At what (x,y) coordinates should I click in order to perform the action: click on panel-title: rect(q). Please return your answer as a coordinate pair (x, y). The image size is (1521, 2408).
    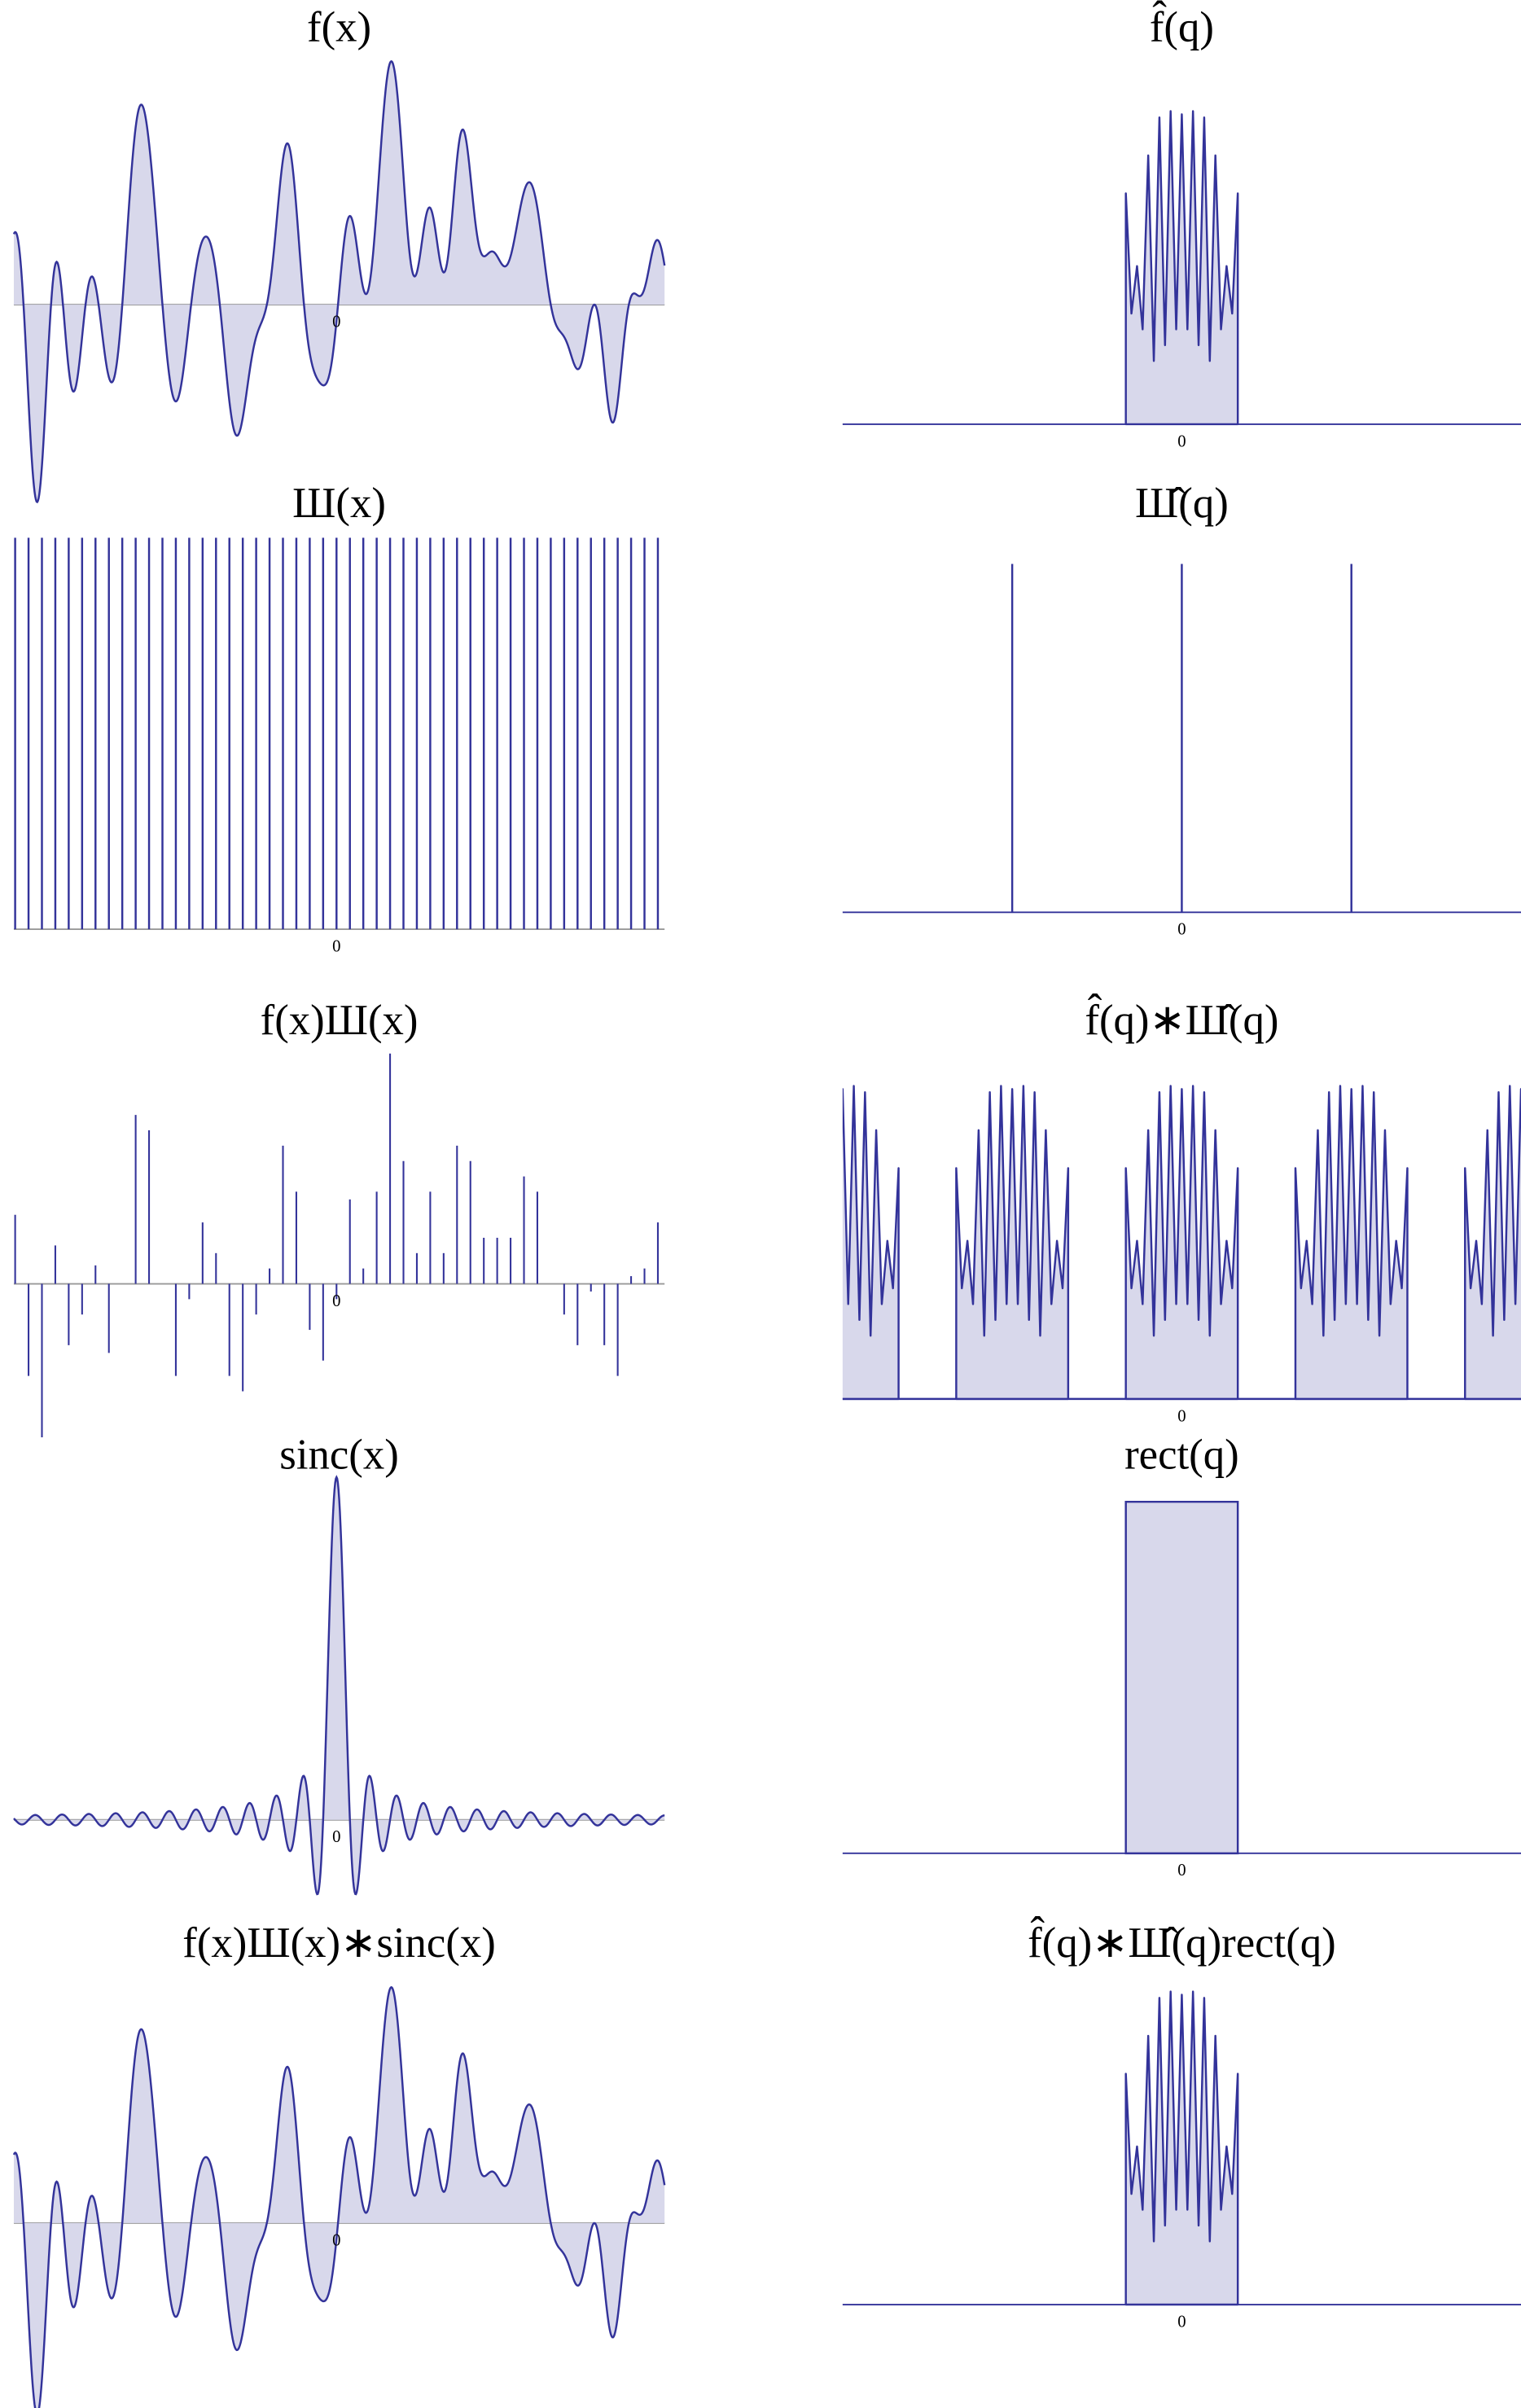
    Looking at the image, I should click on (1181, 1455).